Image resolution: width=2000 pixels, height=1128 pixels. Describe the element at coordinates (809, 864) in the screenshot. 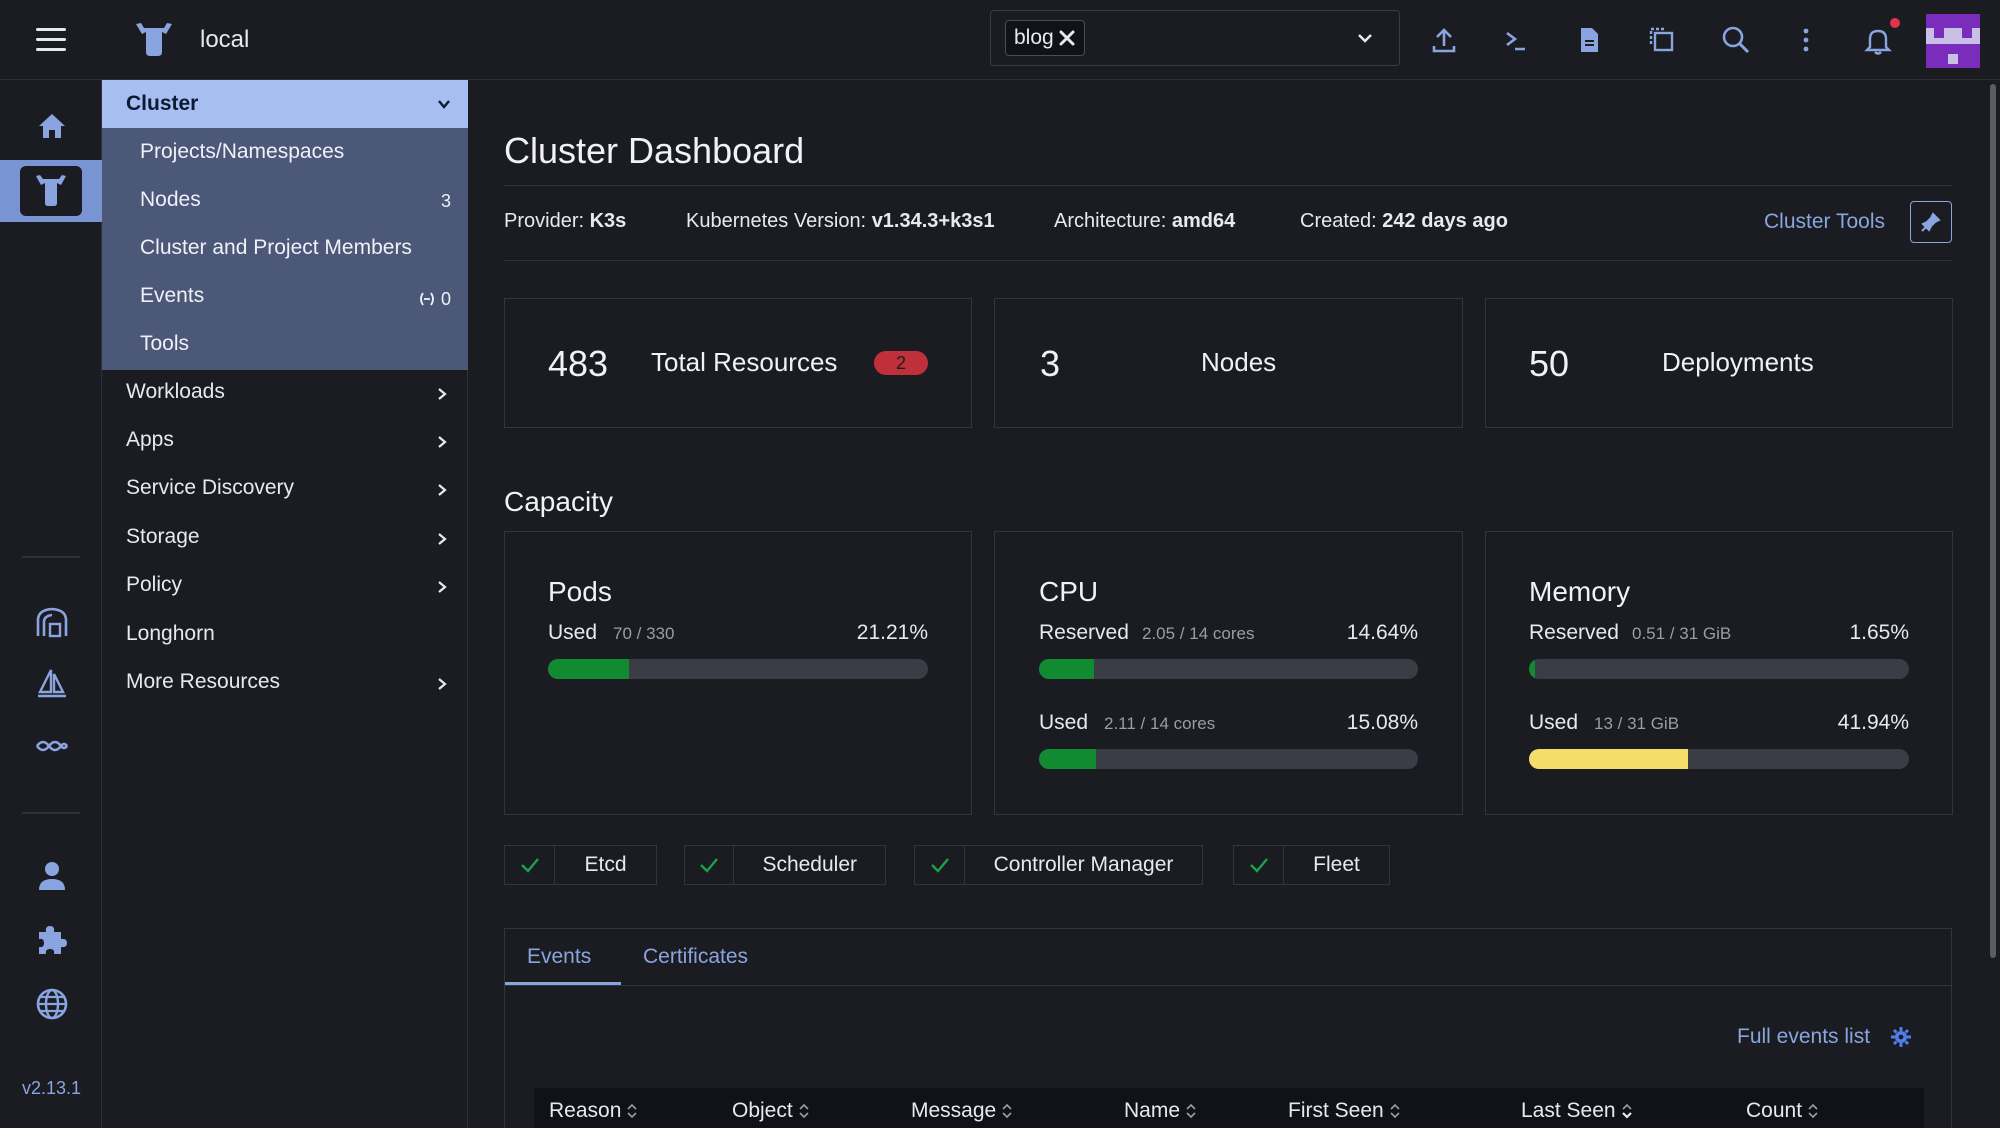

I see `component-label: Scheduler` at that location.